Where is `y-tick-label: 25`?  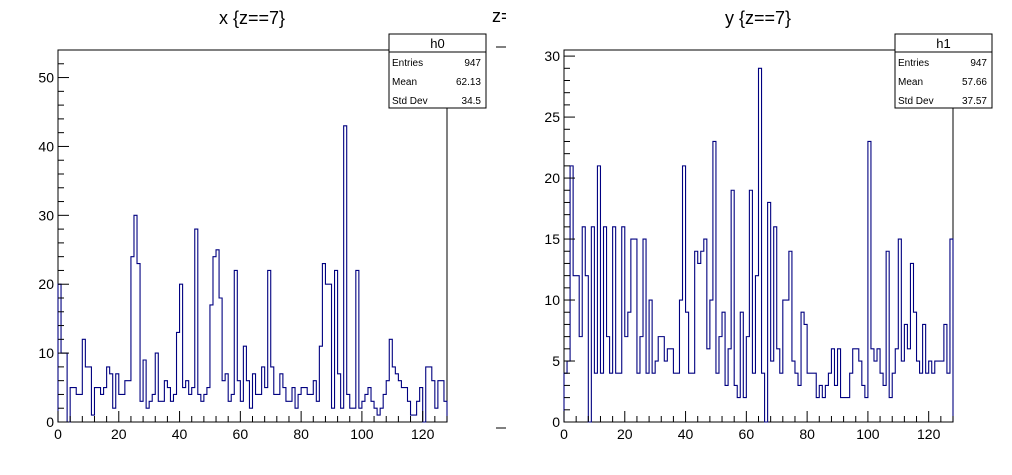
y-tick-label: 25 is located at coordinates (552, 117).